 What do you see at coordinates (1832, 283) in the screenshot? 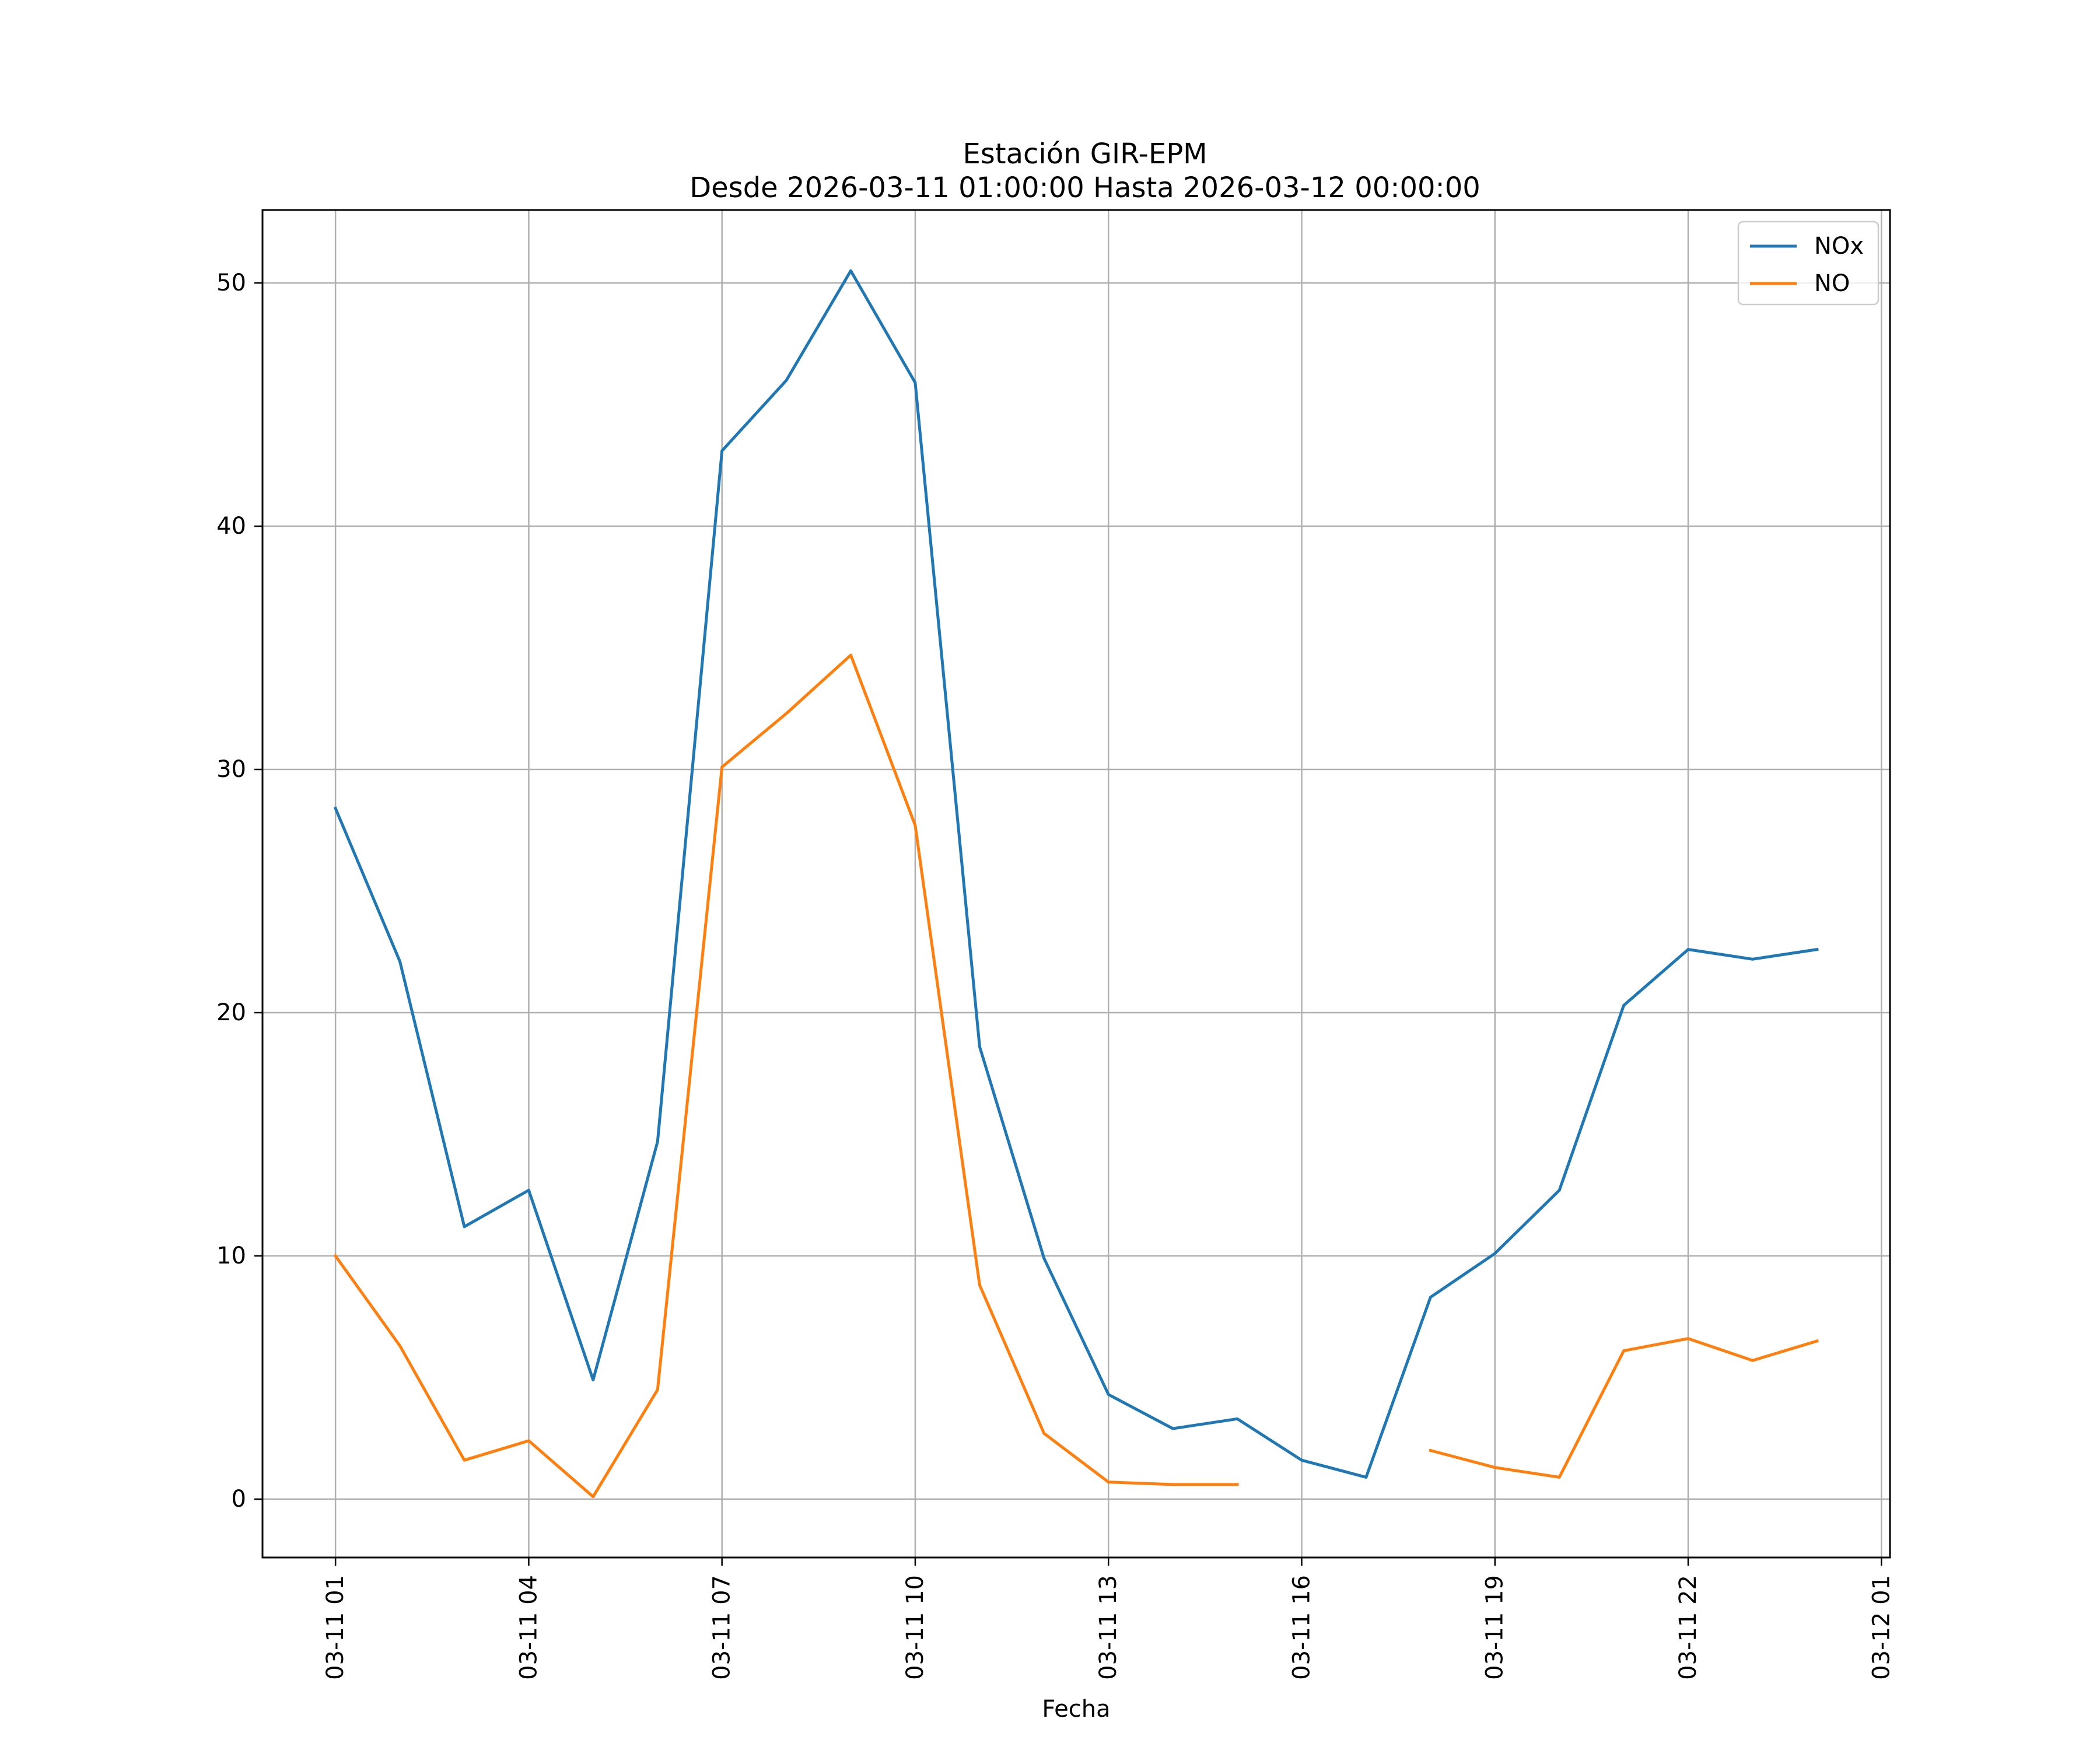
I see `legend-label-NO: NO` at bounding box center [1832, 283].